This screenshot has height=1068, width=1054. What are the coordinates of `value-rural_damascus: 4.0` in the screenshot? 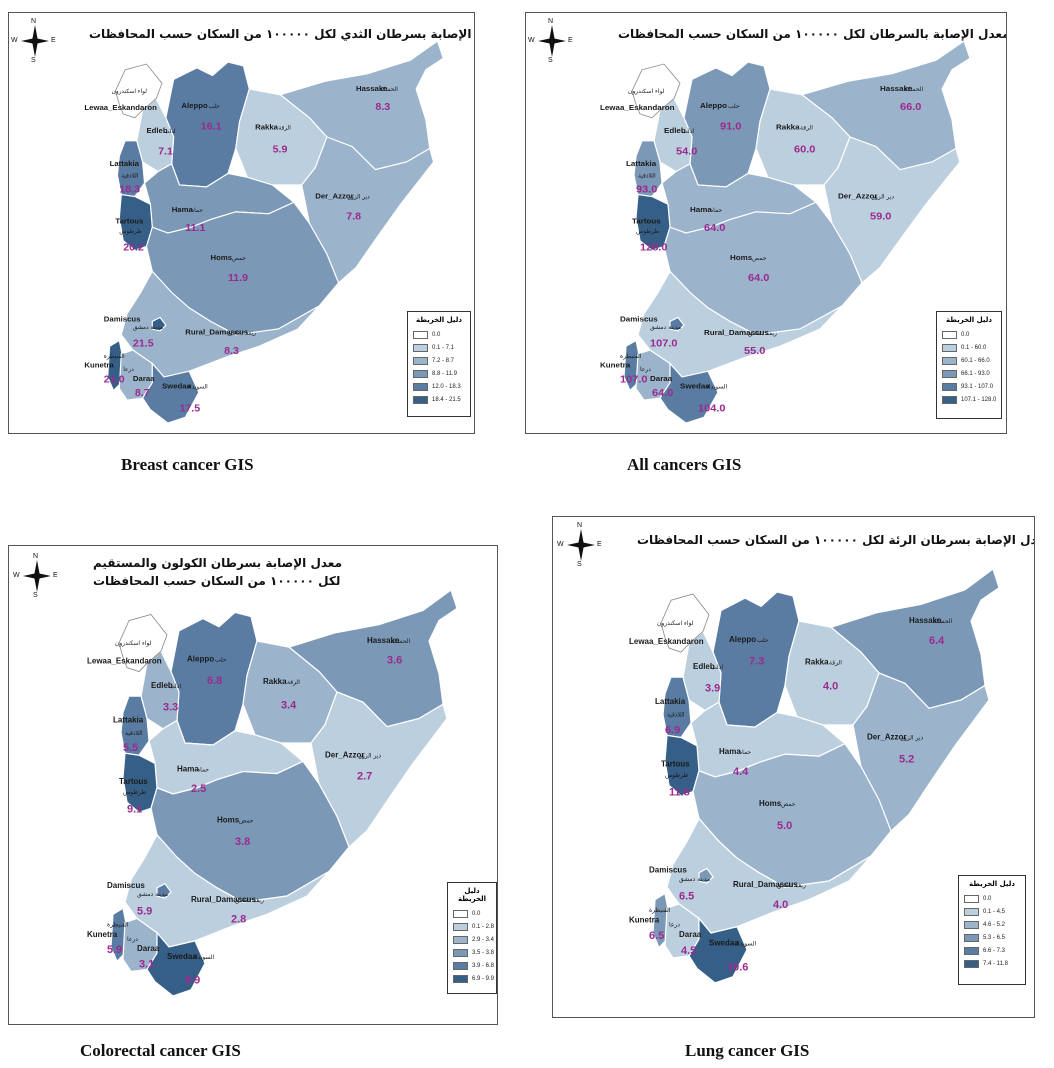 It's located at (780, 905).